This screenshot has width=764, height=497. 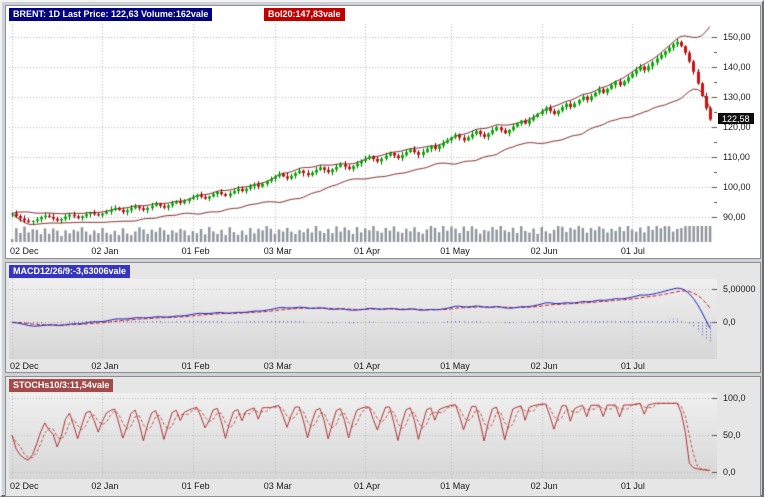 What do you see at coordinates (739, 289) in the screenshot?
I see `y-axis-label: 5,00000` at bounding box center [739, 289].